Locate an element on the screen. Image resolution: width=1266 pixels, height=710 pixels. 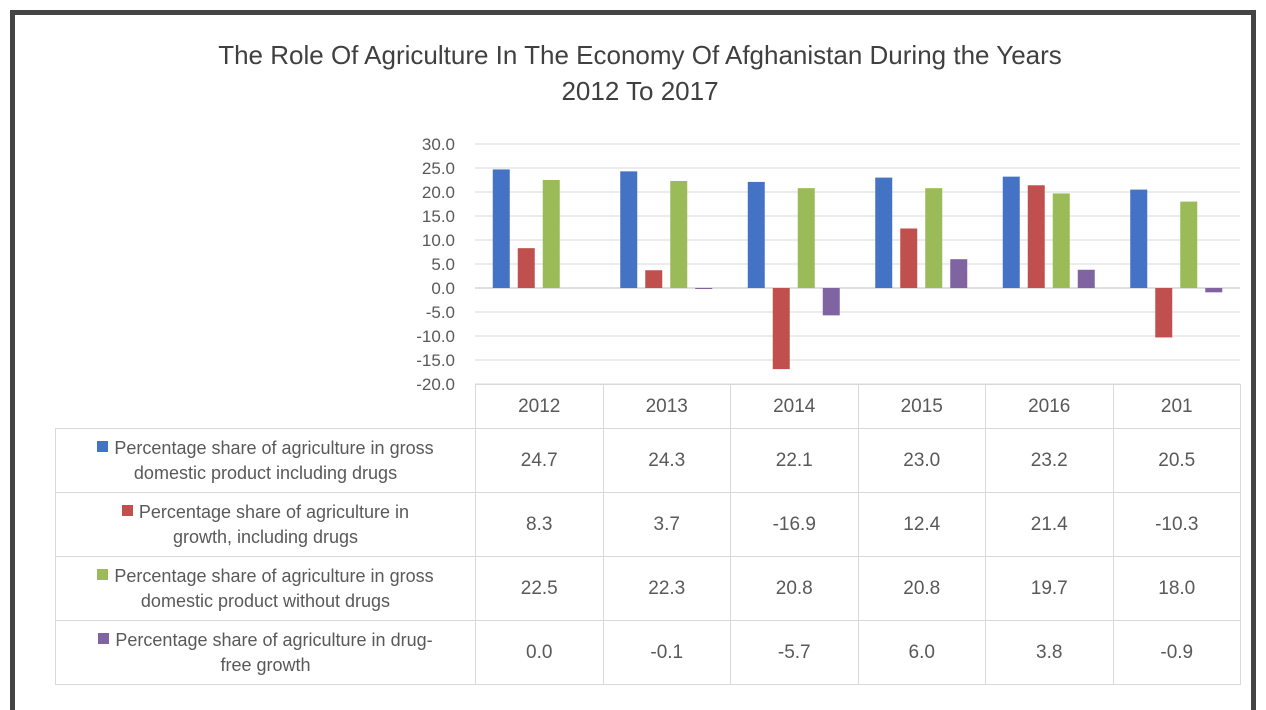
series-name-line-2: growth, including drugs is located at coordinates (265, 536).